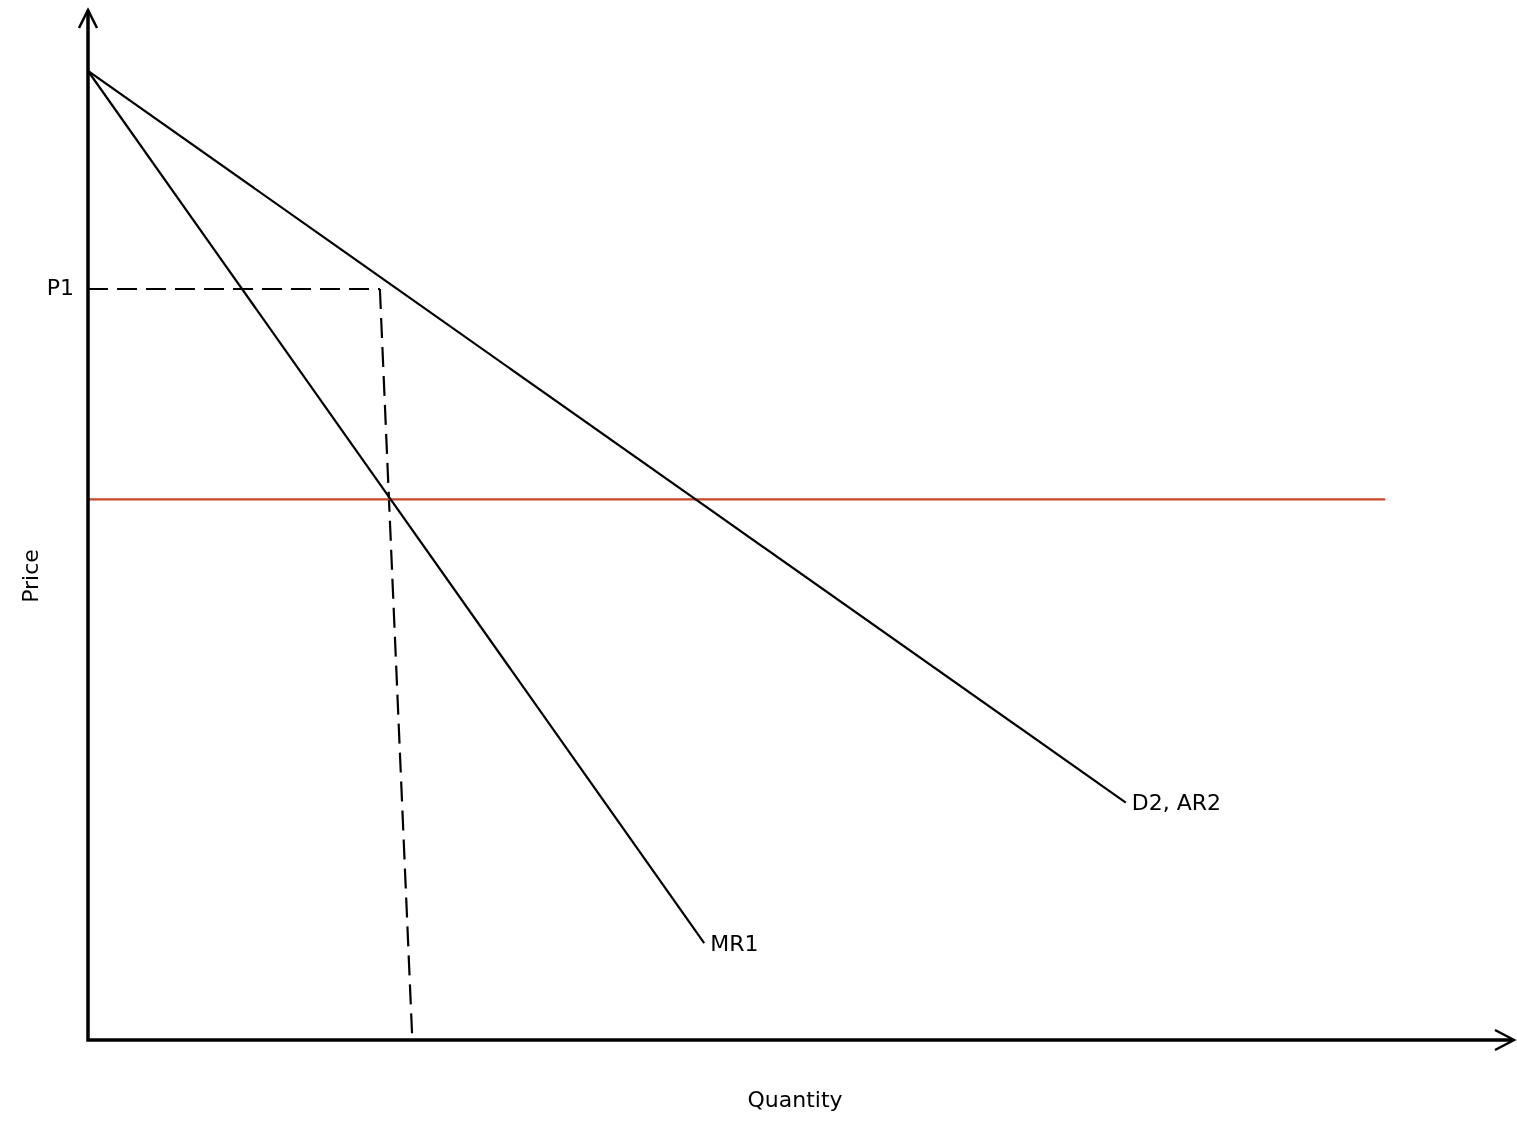 Image resolution: width=1517 pixels, height=1128 pixels. Describe the element at coordinates (60, 287) in the screenshot. I see `text: P1` at that location.